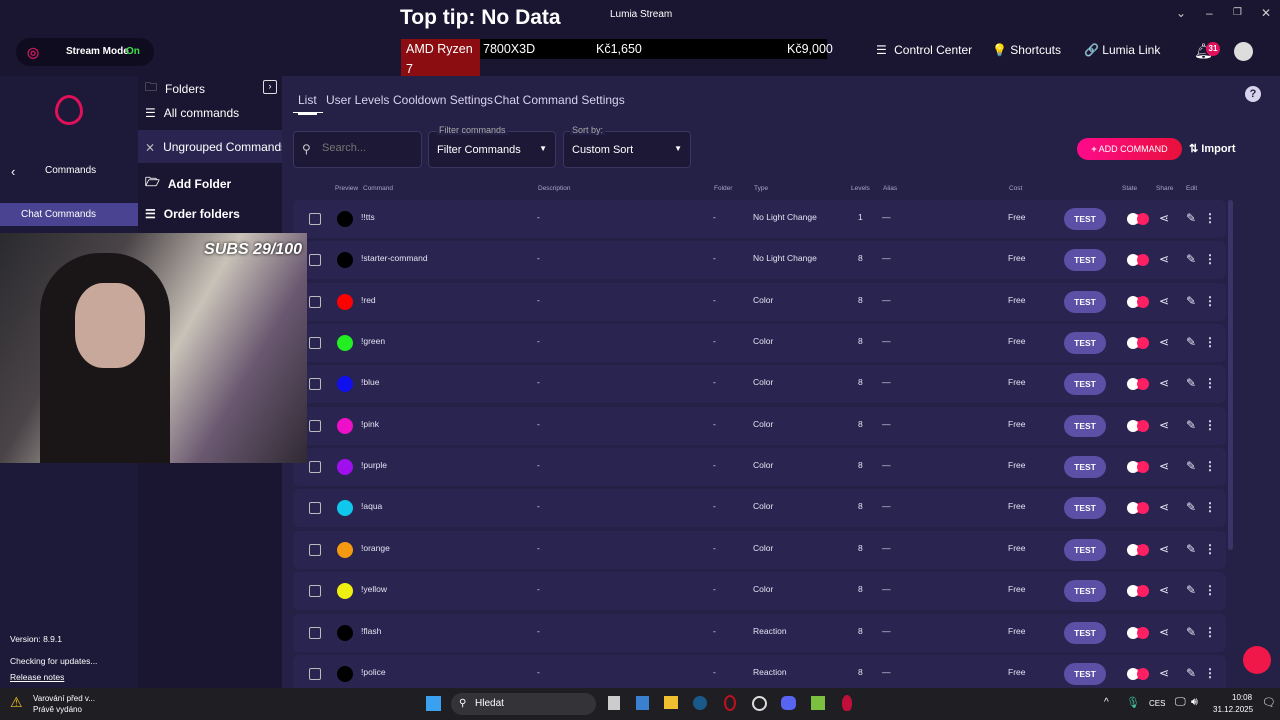 The image size is (1280, 720). I want to click on command-name: !police, so click(373, 671).